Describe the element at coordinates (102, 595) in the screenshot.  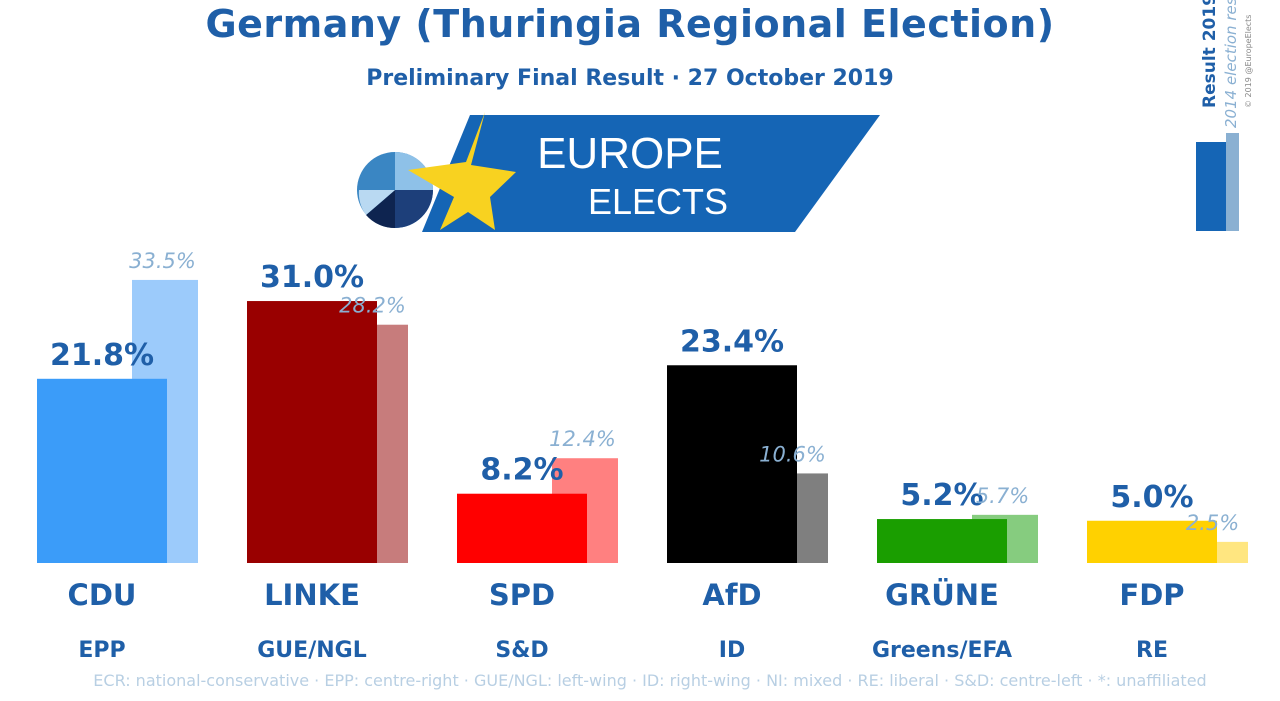
I see `party-name-cdu: CDU` at that location.